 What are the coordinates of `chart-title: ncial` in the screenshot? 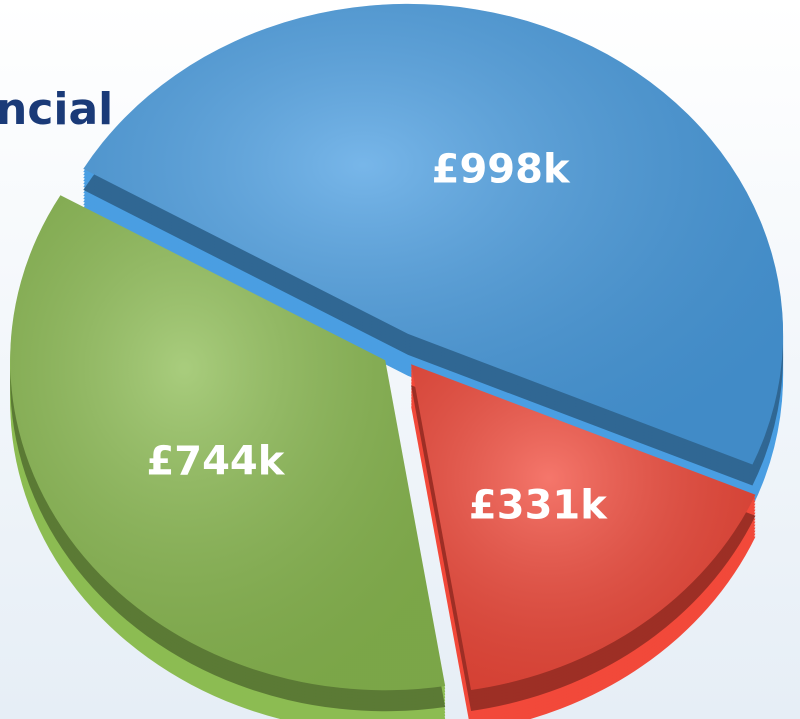 It's located at (56, 109).